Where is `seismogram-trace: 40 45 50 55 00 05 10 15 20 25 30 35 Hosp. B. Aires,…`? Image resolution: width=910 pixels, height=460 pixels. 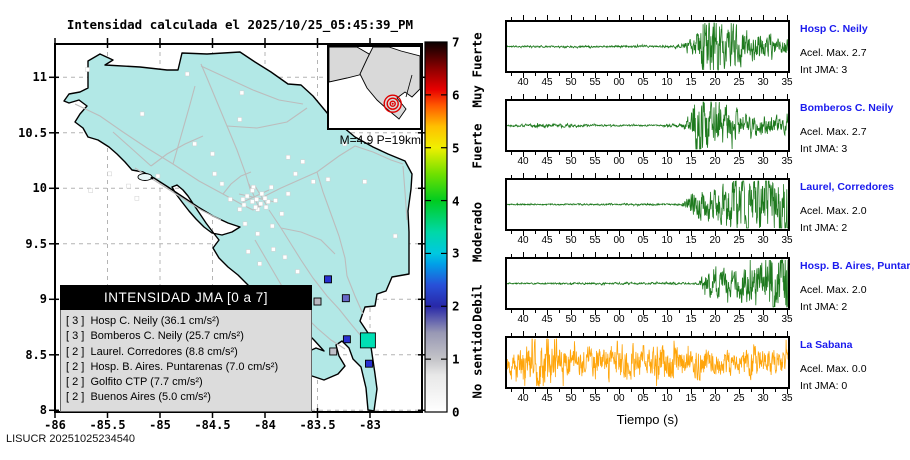 seismogram-trace: 40 45 50 55 00 05 10 15 20 25 30 35 Hosp. B. Aires,… is located at coordinates (707, 294).